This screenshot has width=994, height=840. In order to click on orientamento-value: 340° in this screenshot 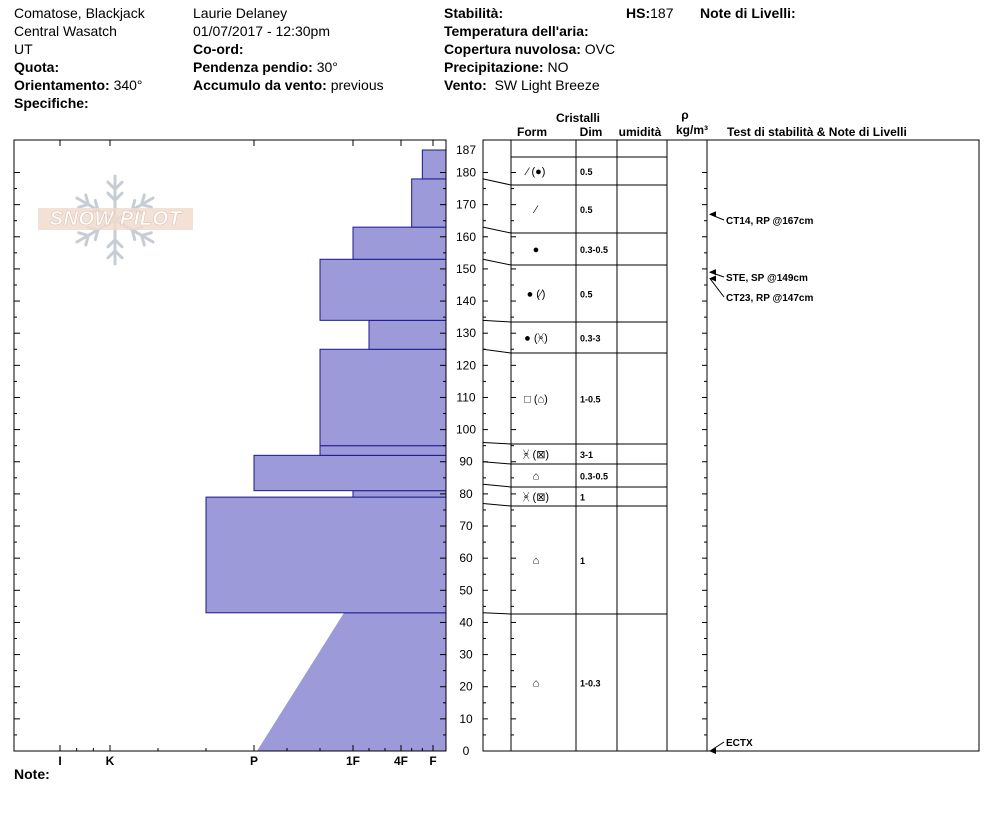, I will do `click(128, 85)`.